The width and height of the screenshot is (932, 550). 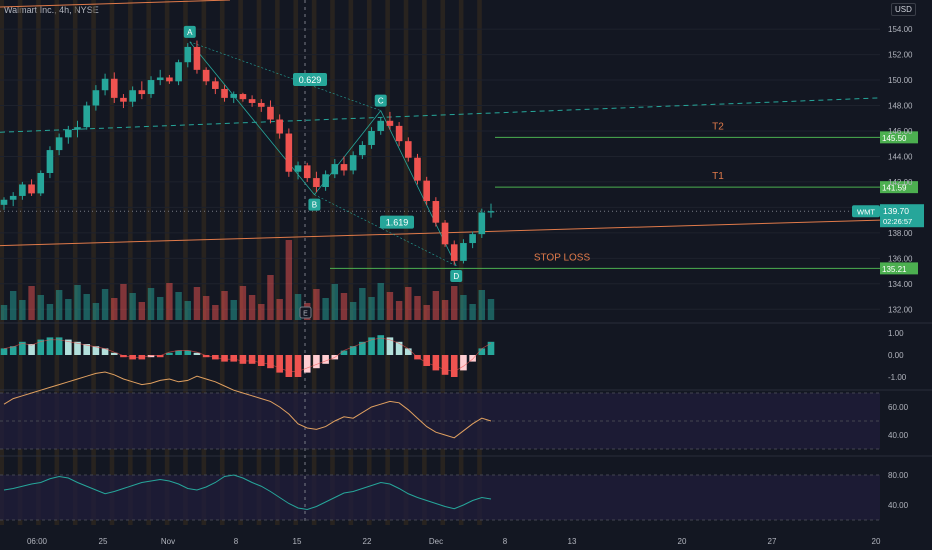 What do you see at coordinates (896, 333) in the screenshot?
I see `macd-axis-label: 1.00` at bounding box center [896, 333].